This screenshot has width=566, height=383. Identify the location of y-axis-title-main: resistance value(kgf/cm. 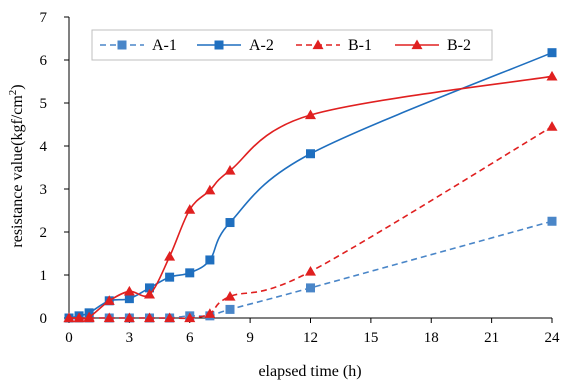
(17, 171).